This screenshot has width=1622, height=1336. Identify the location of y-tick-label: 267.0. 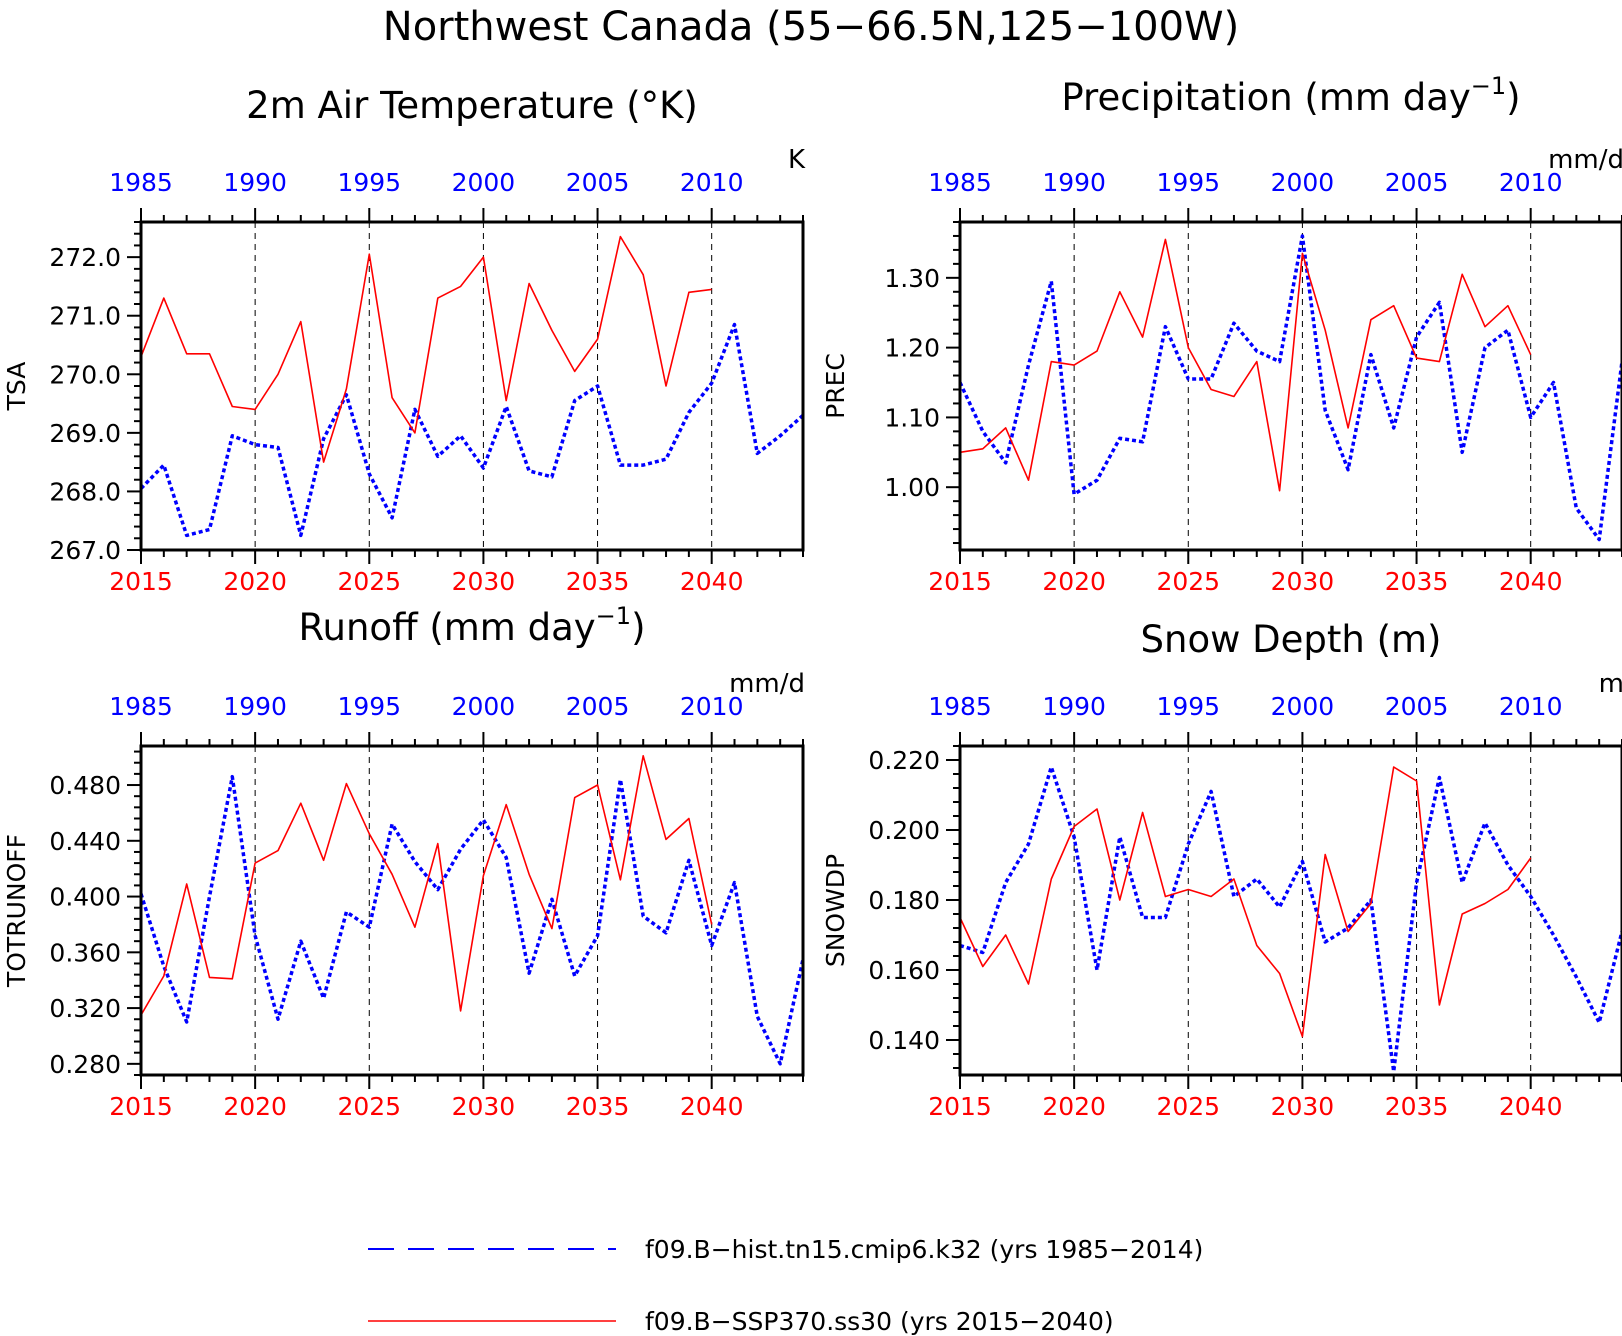
(85, 550).